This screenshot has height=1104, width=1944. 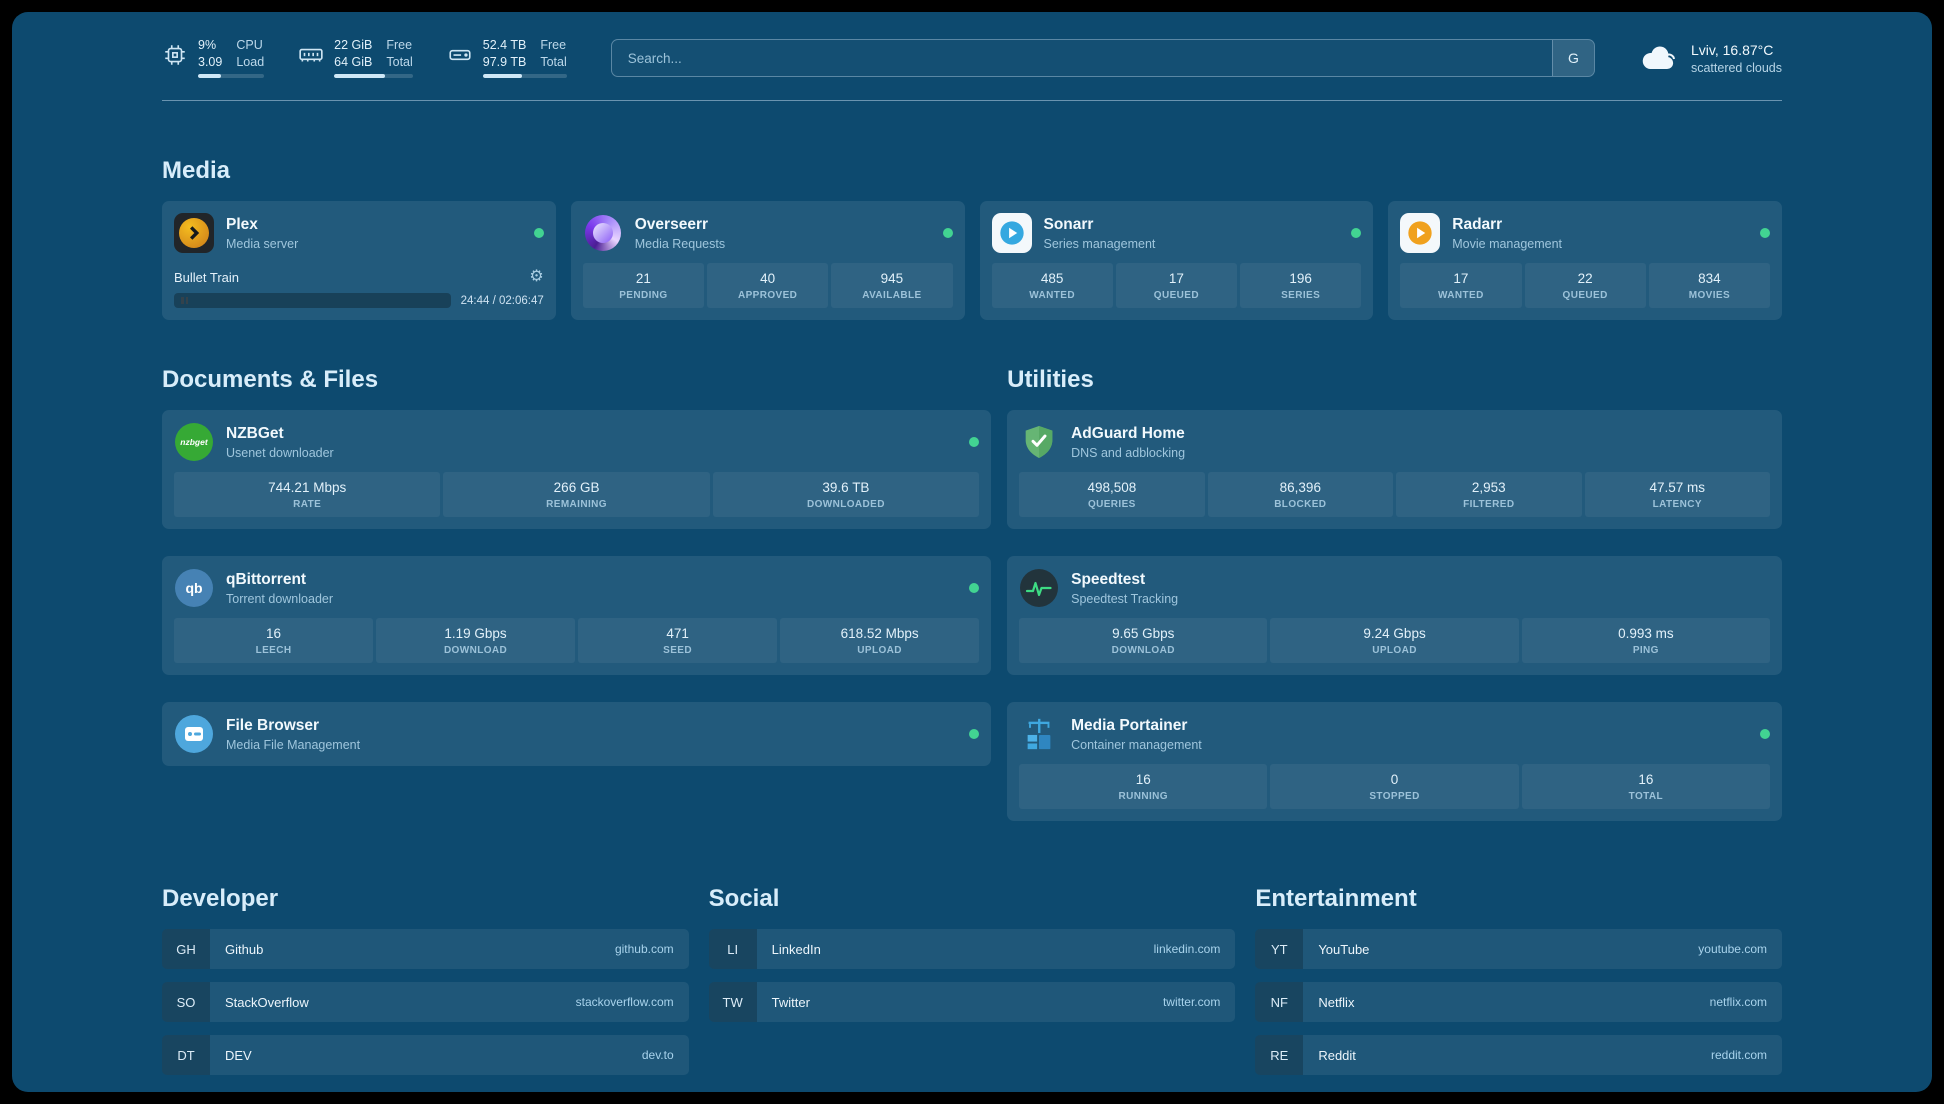 What do you see at coordinates (1336, 1002) in the screenshot?
I see `bookmark-name: Netflix` at bounding box center [1336, 1002].